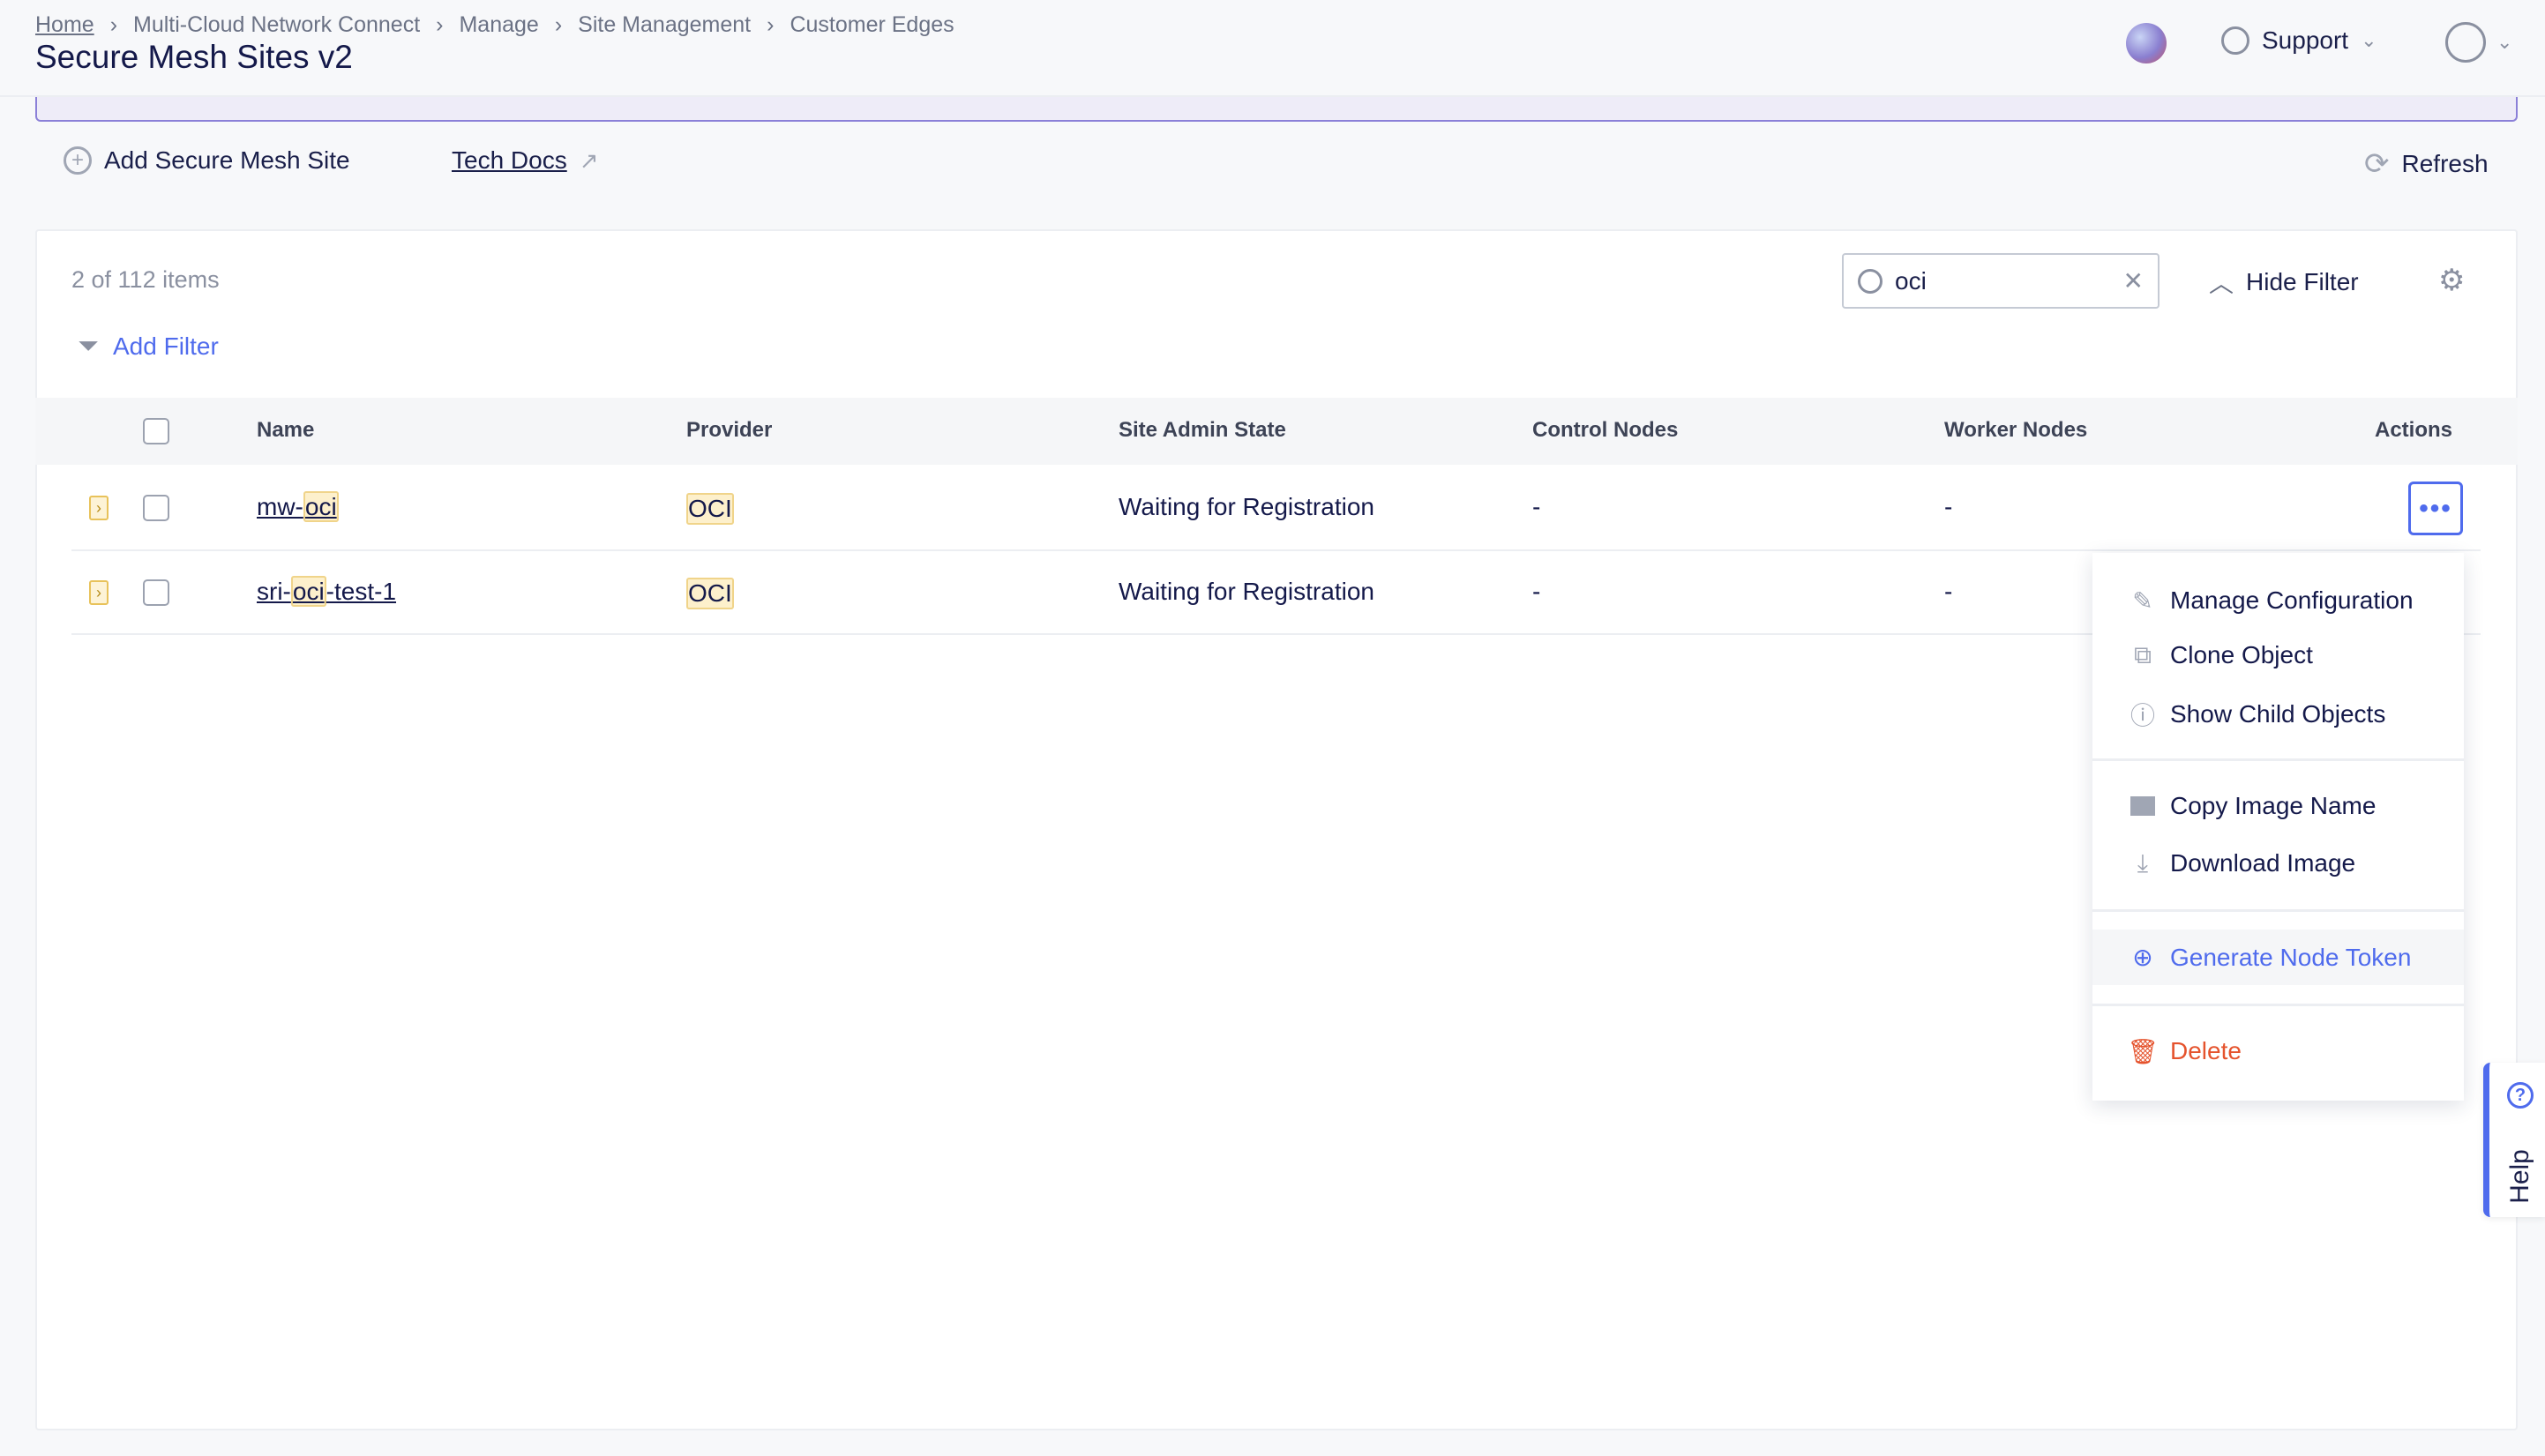  Describe the element at coordinates (166, 346) in the screenshot. I see `add-filter-label: Add Filter` at that location.